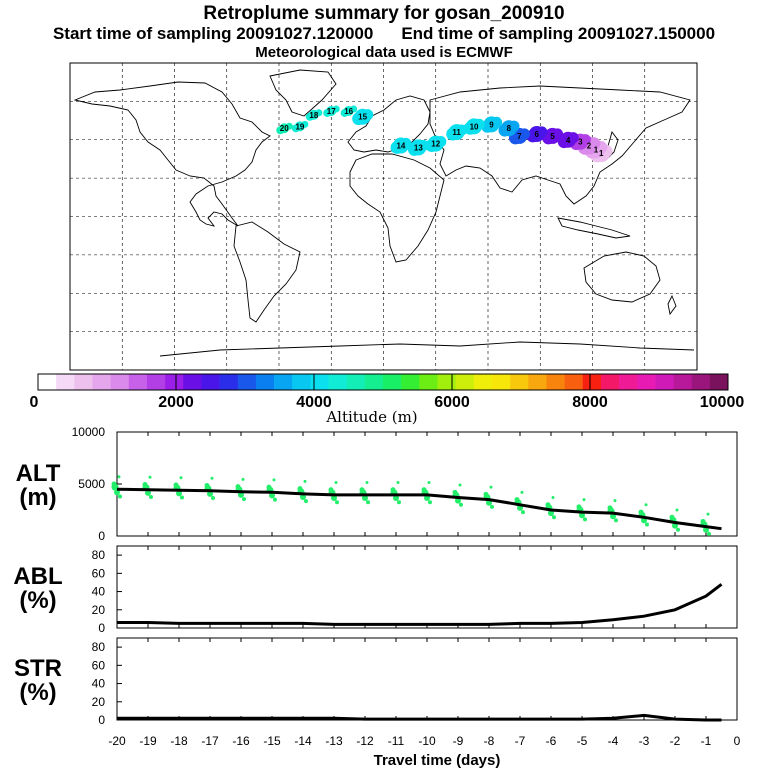  I want to click on colorbar-tick-label: 8000, so click(590, 402).